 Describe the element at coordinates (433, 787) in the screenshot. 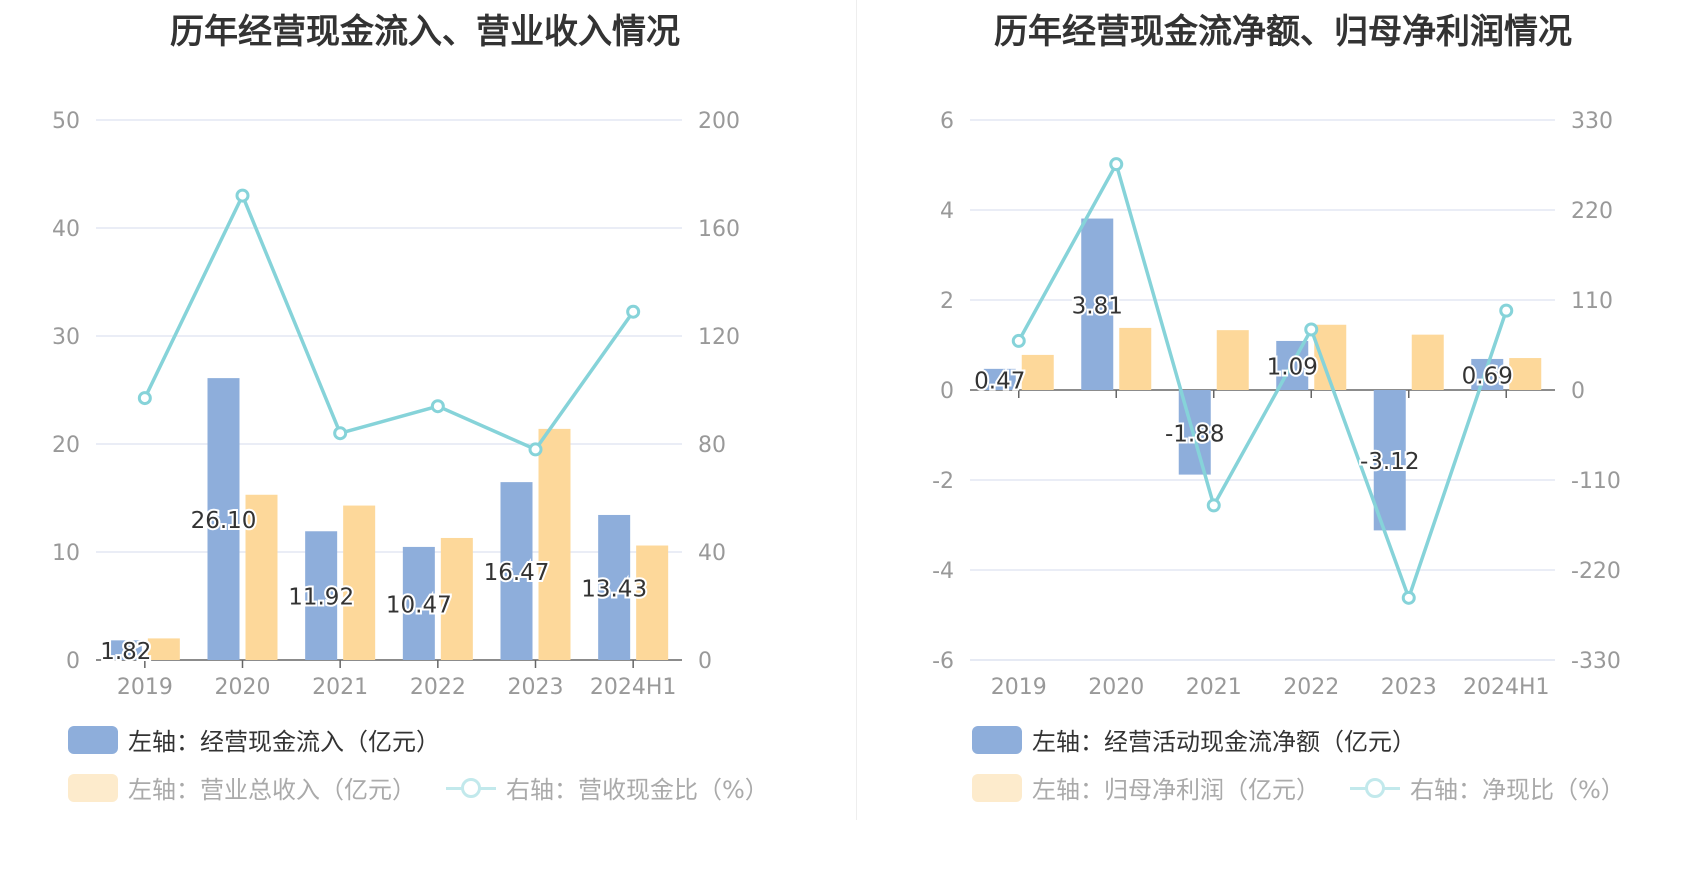

I see `left-legend-row-2: 左轴：营业总收入（亿元） 右轴：营收现金比（%）` at that location.